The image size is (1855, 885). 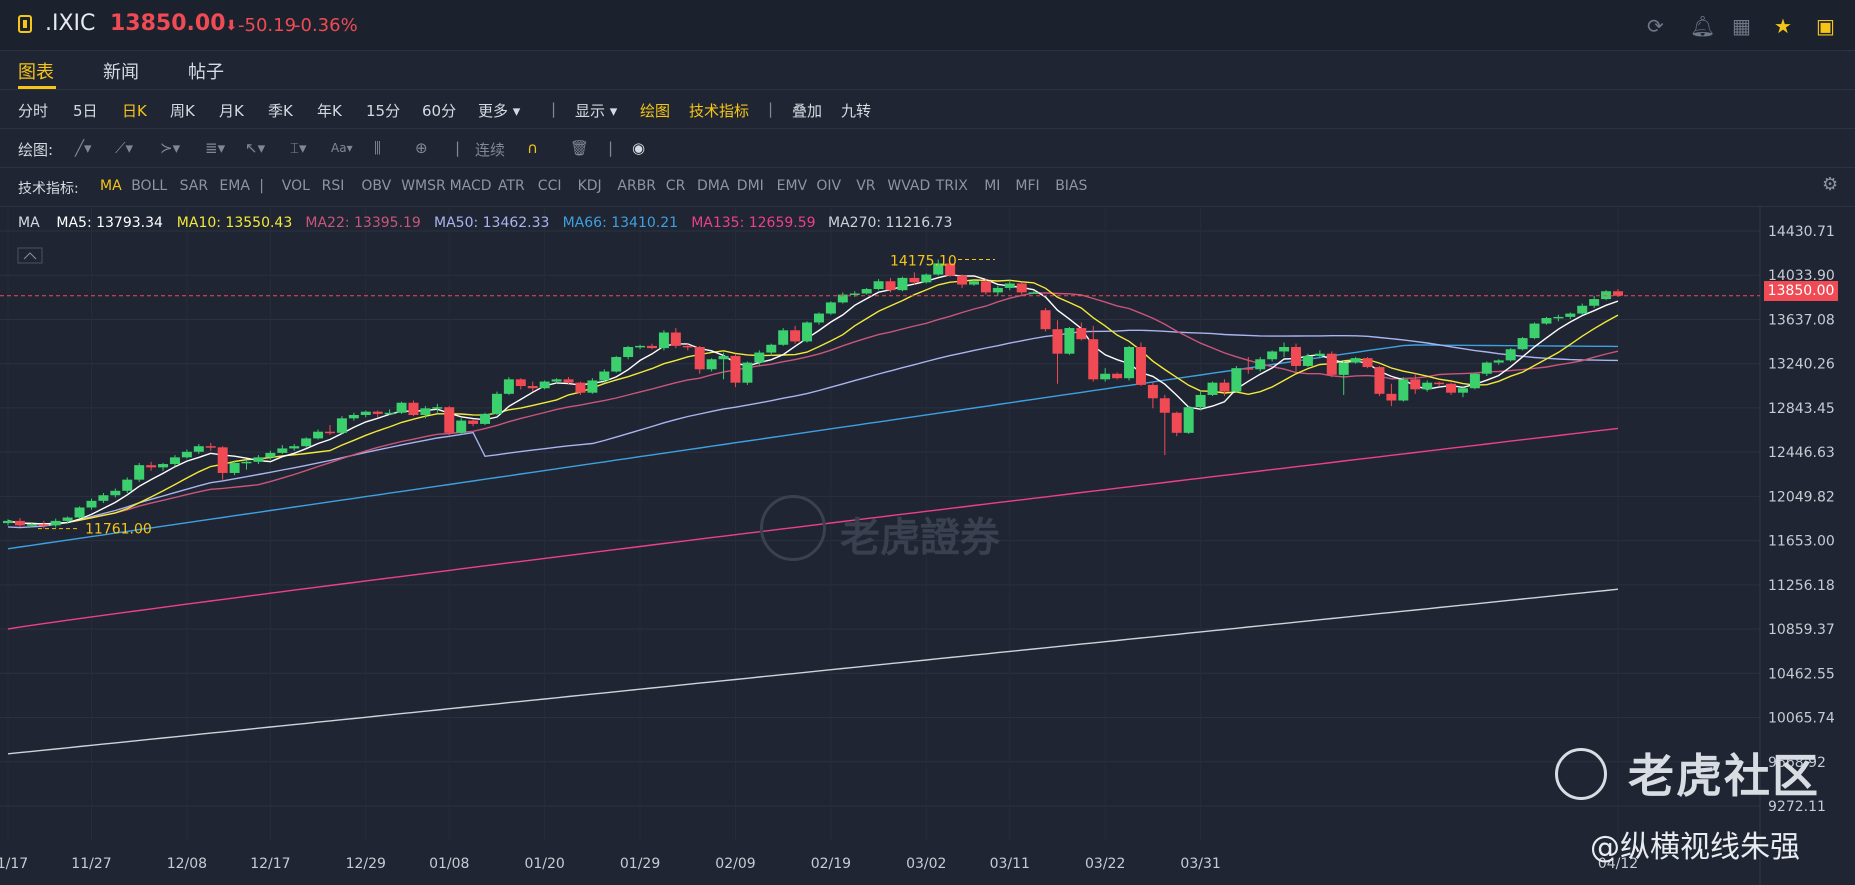 I want to click on tab-posts: 帖子, so click(x=206, y=72).